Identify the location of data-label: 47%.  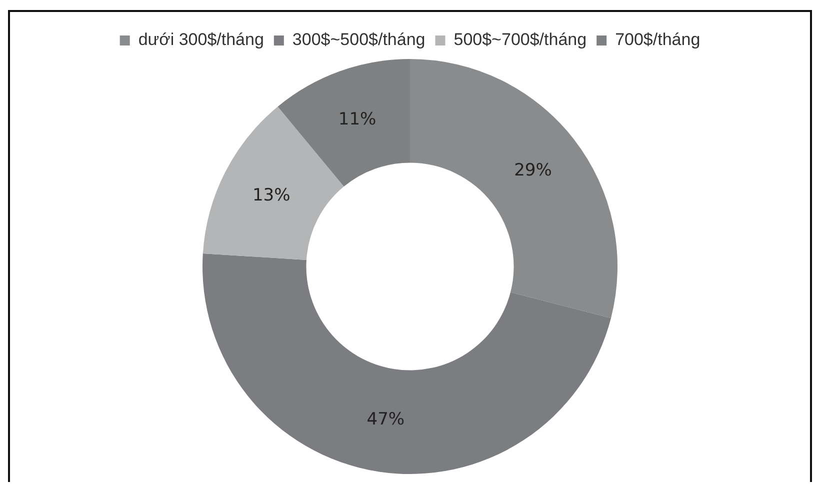
(385, 420).